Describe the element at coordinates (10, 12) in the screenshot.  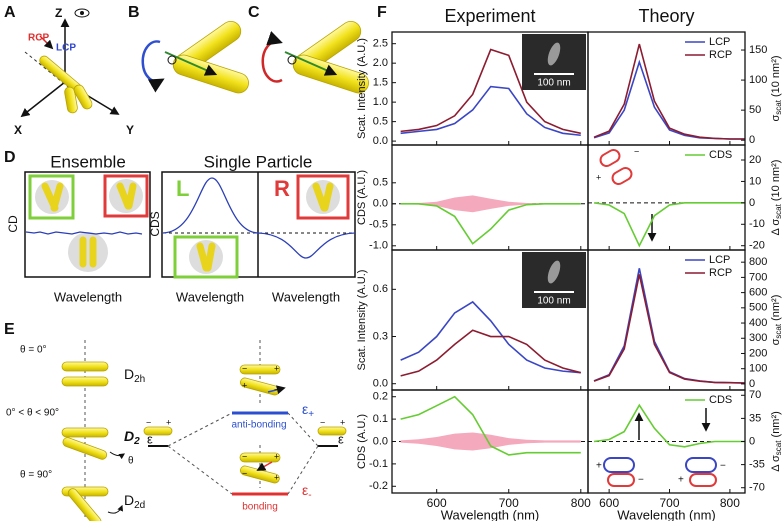
I see `panel-label: A` at that location.